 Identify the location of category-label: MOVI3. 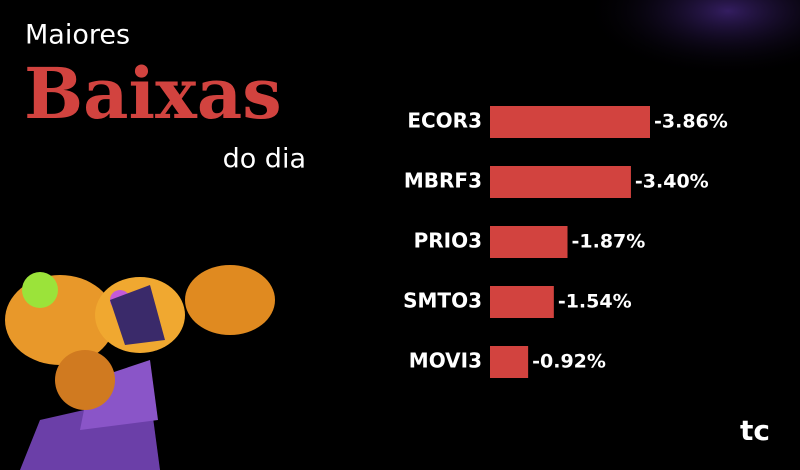
(445, 361).